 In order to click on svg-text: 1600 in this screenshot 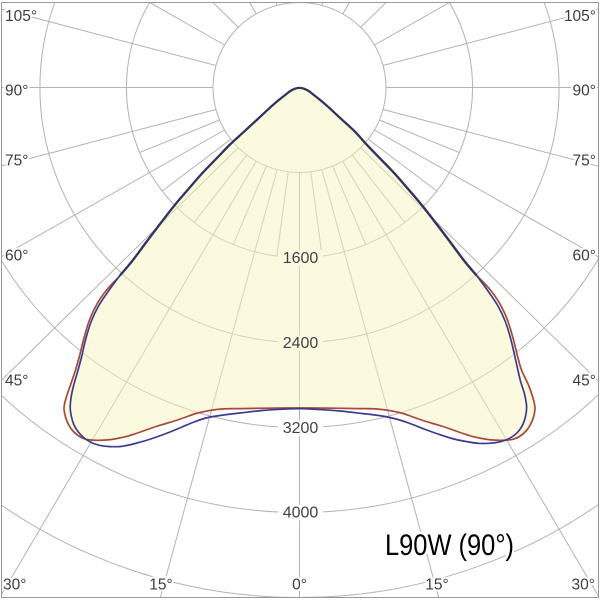, I will do `click(301, 258)`.